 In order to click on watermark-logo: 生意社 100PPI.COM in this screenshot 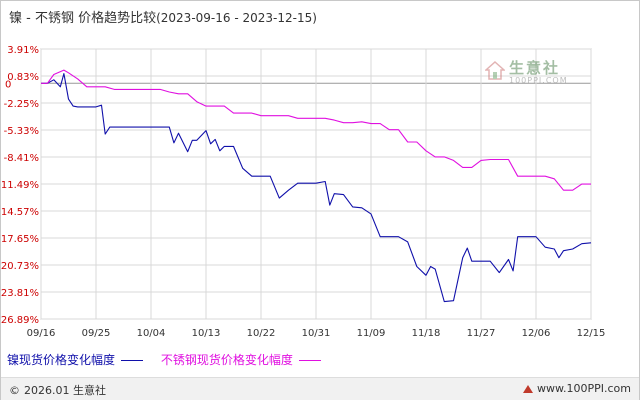, I will do `click(533, 74)`.